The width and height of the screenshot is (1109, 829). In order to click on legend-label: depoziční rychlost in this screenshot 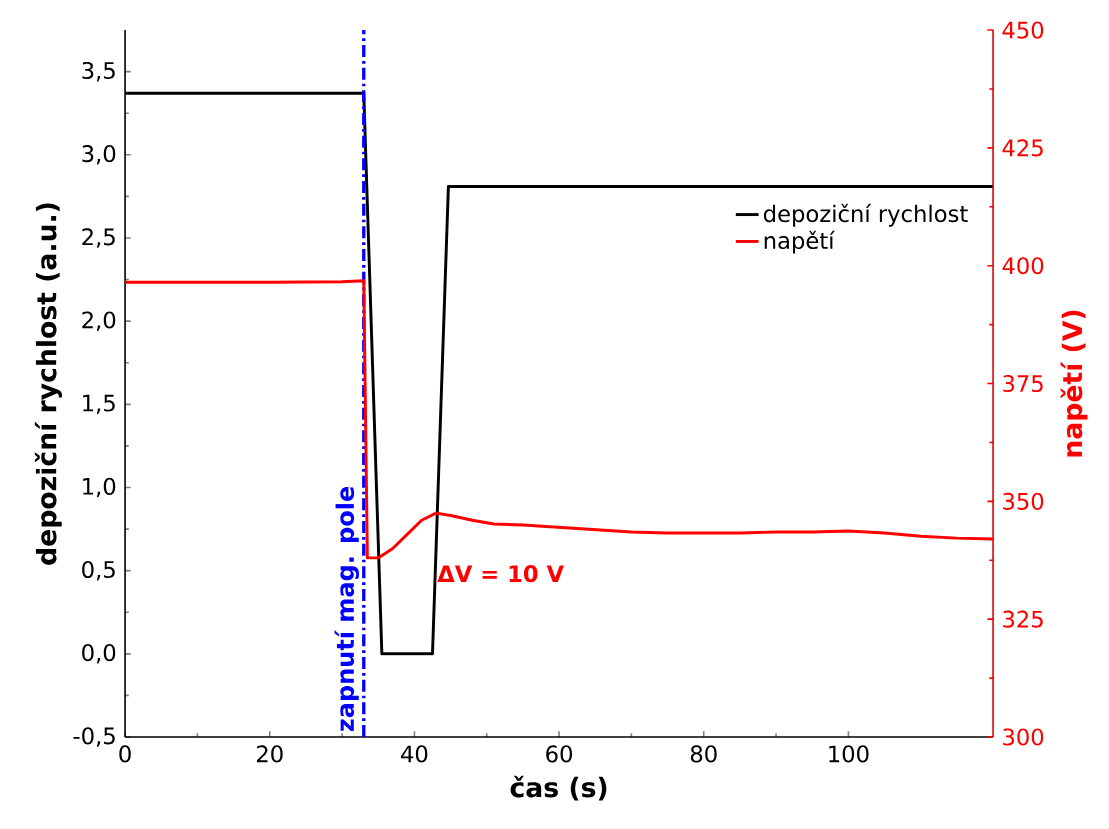, I will do `click(865, 215)`.